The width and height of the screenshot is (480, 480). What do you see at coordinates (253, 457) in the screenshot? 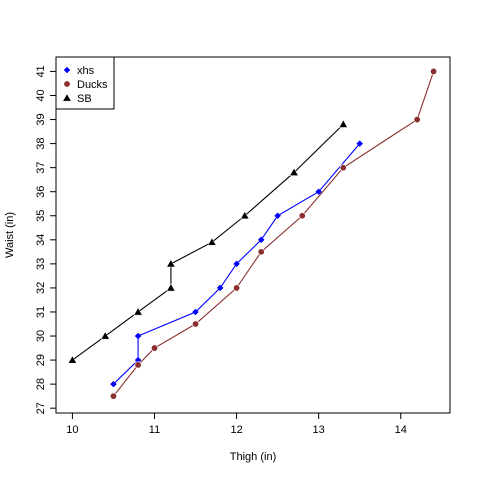
I see `x-axis-title: Thigh (in)` at bounding box center [253, 457].